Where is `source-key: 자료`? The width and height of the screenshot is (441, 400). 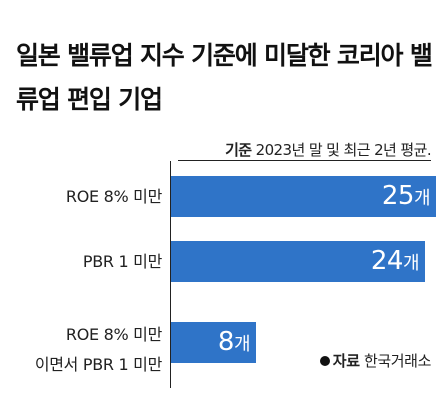 source-key: 자료 is located at coordinates (346, 361).